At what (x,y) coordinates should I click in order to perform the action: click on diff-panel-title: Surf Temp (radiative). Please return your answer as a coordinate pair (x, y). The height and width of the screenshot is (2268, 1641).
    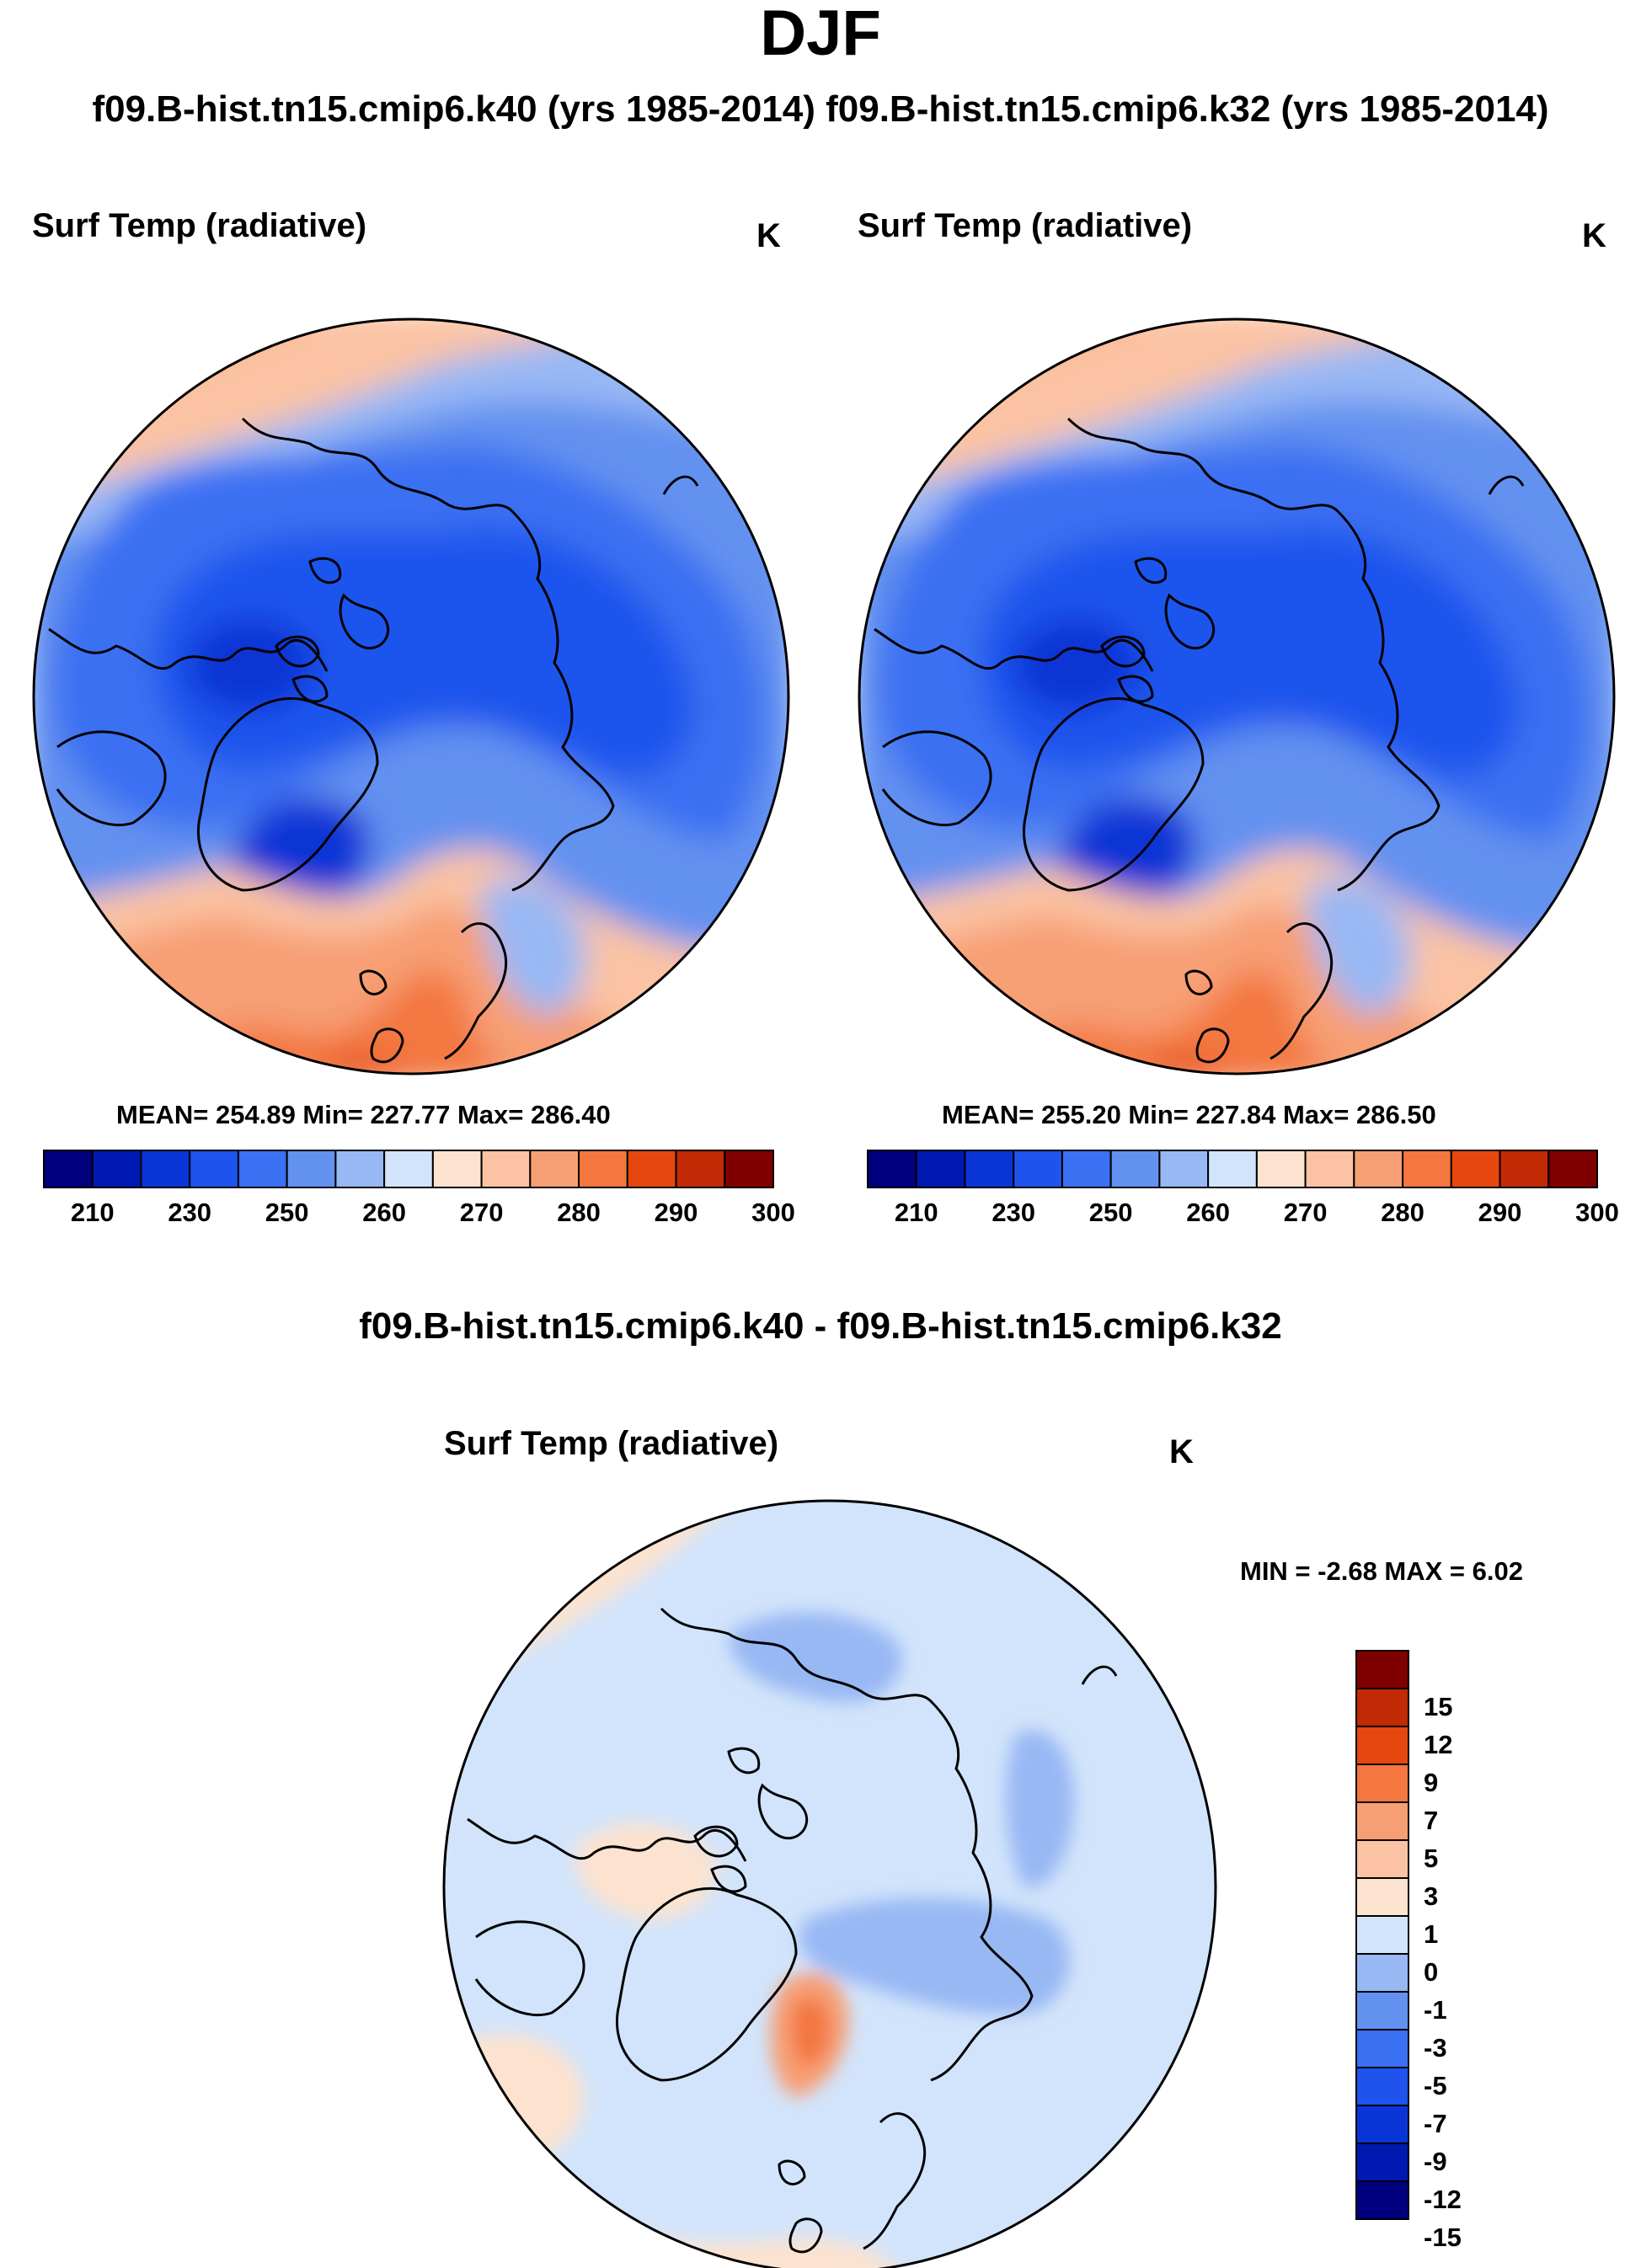
    Looking at the image, I should click on (611, 1443).